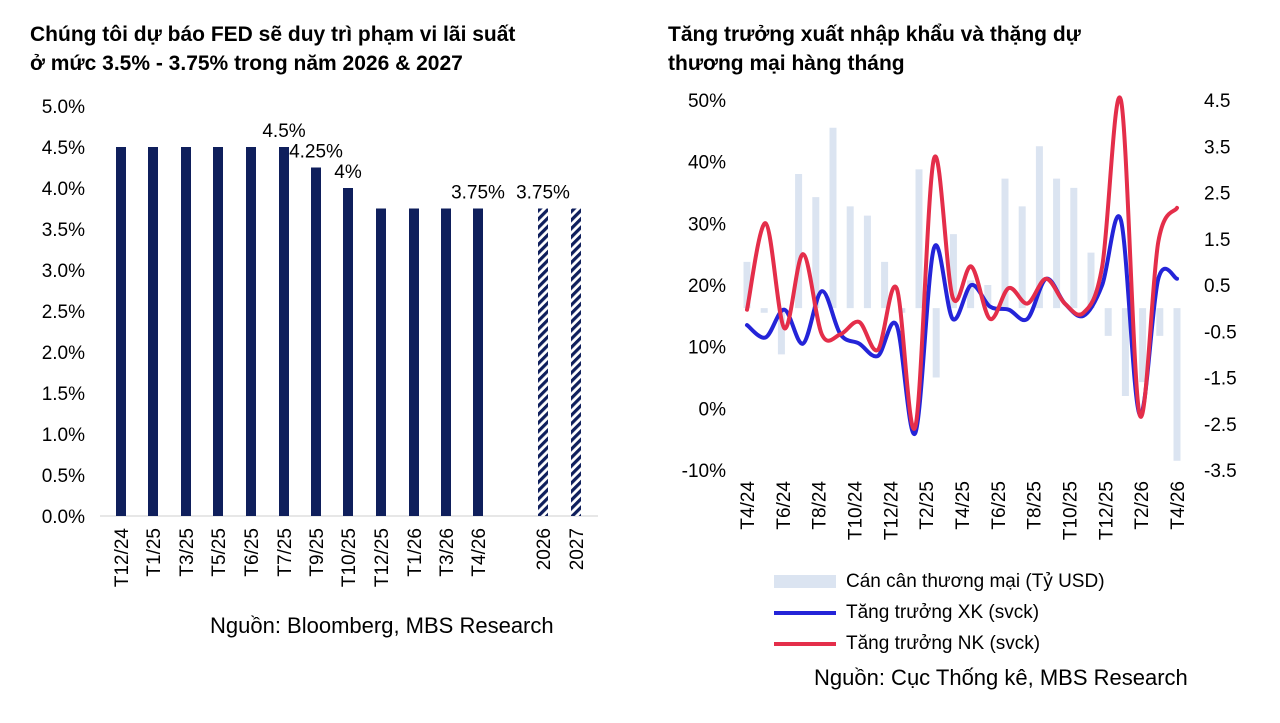  Describe the element at coordinates (63, 435) in the screenshot. I see `y-tick-label: 1.0%` at that location.